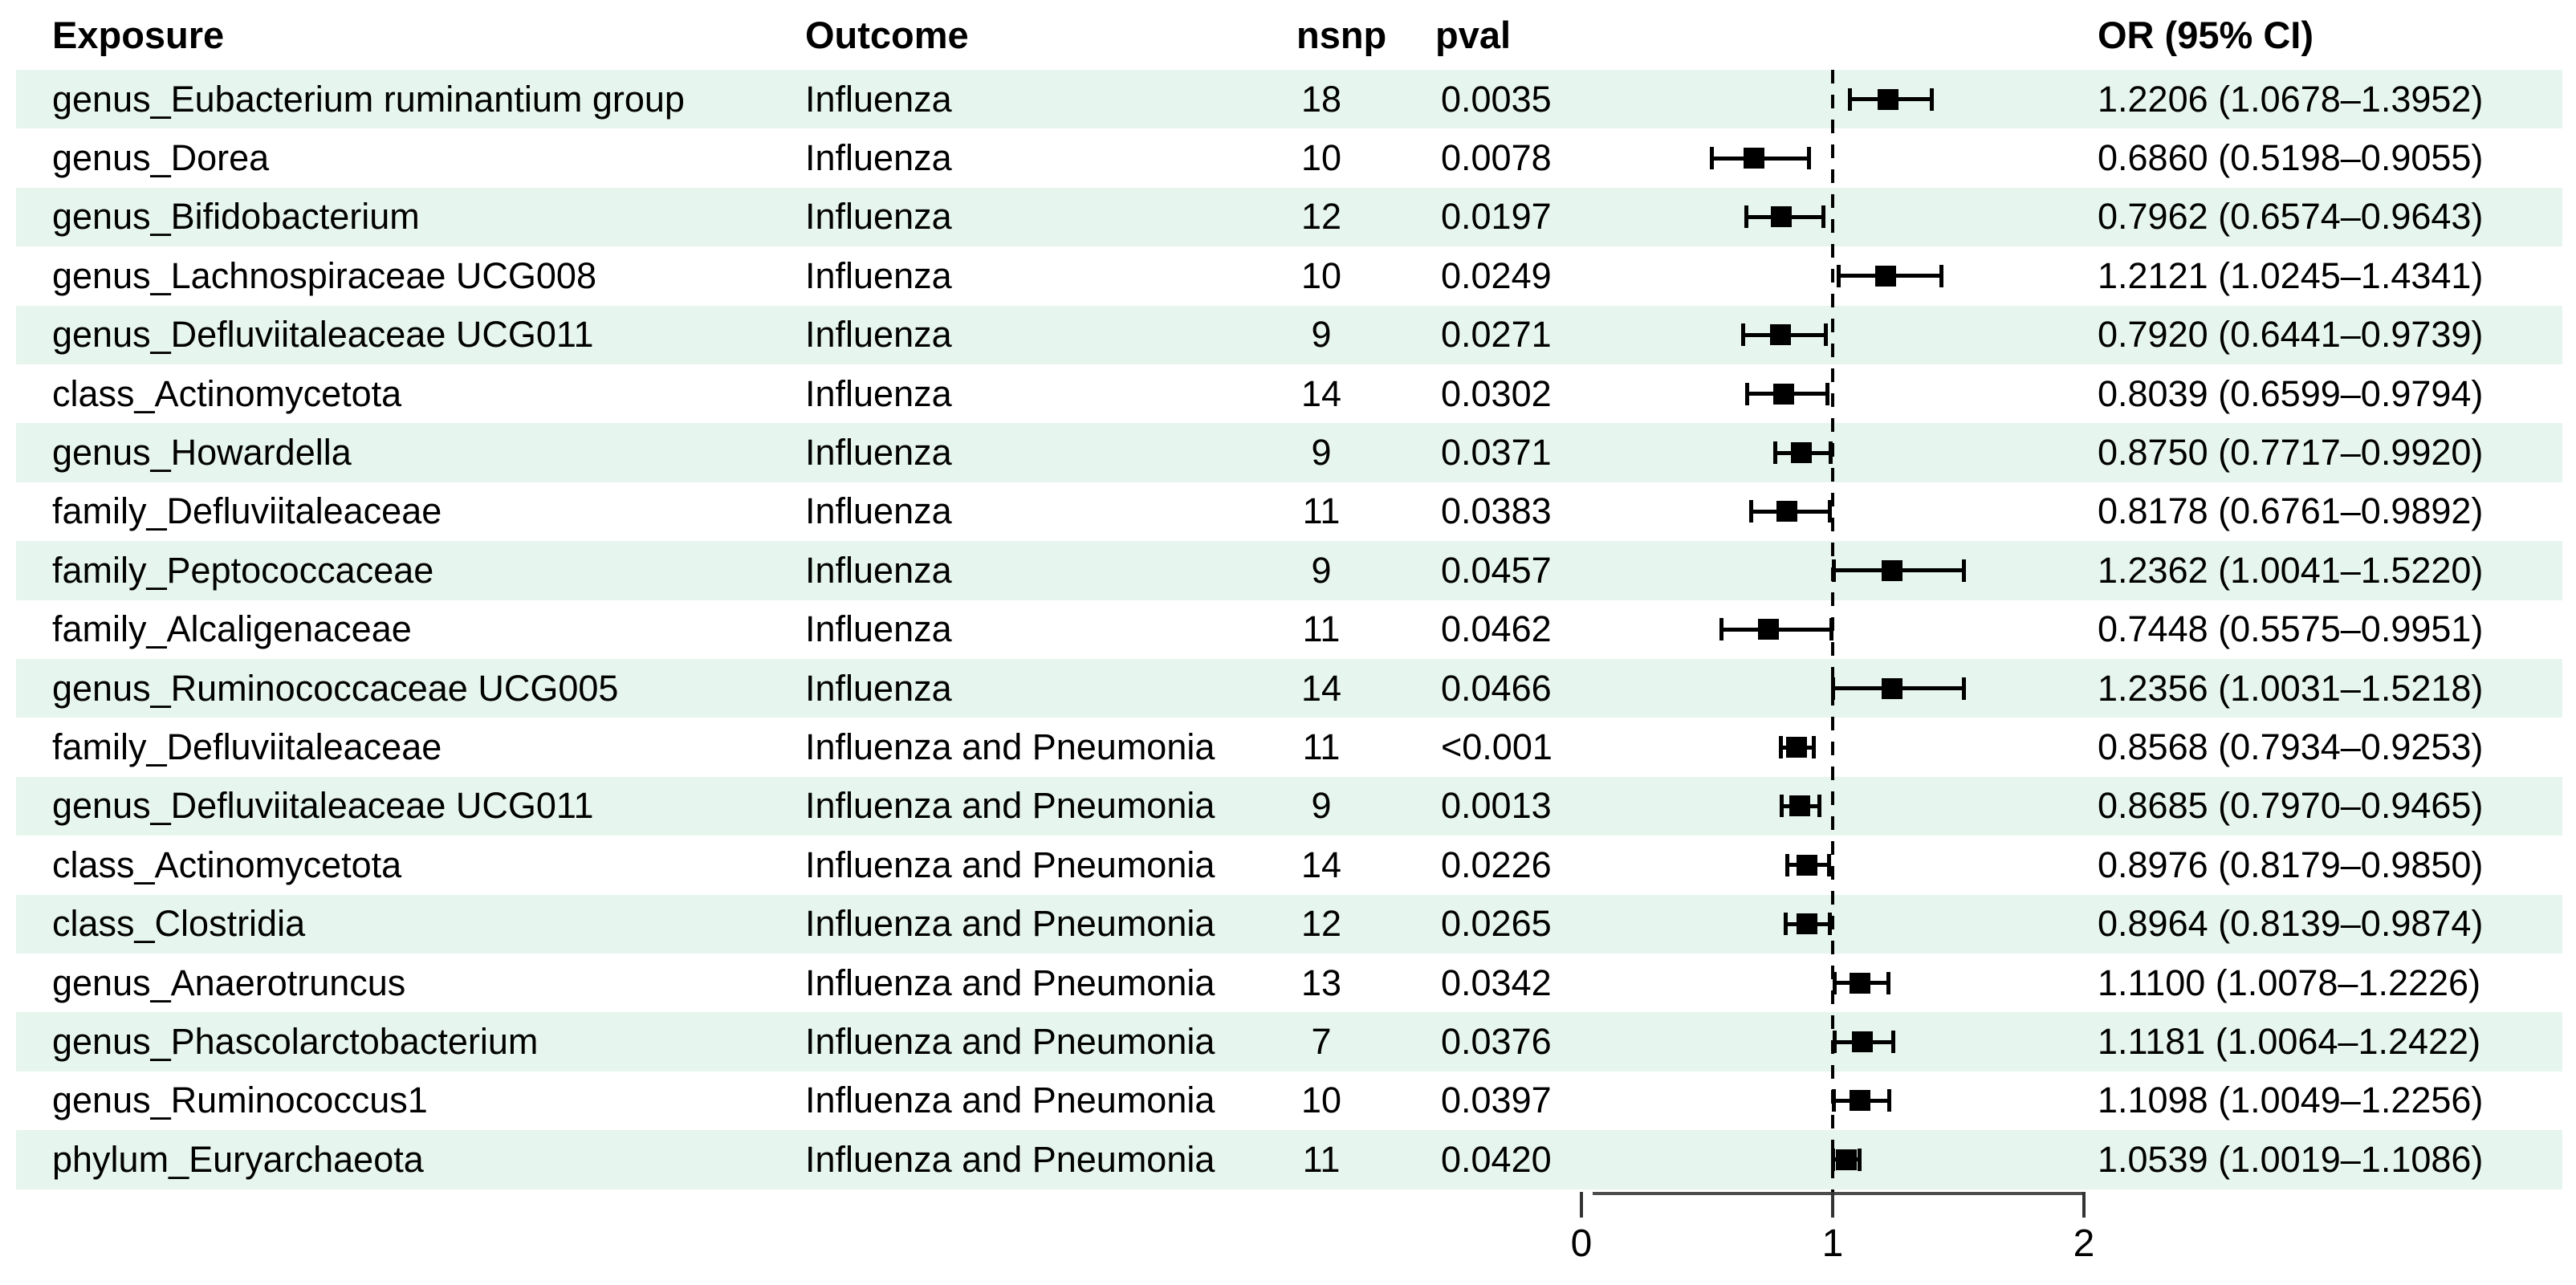 Image resolution: width=2576 pixels, height=1285 pixels. What do you see at coordinates (1496, 806) in the screenshot?
I see `cell-pval: 0.0013` at bounding box center [1496, 806].